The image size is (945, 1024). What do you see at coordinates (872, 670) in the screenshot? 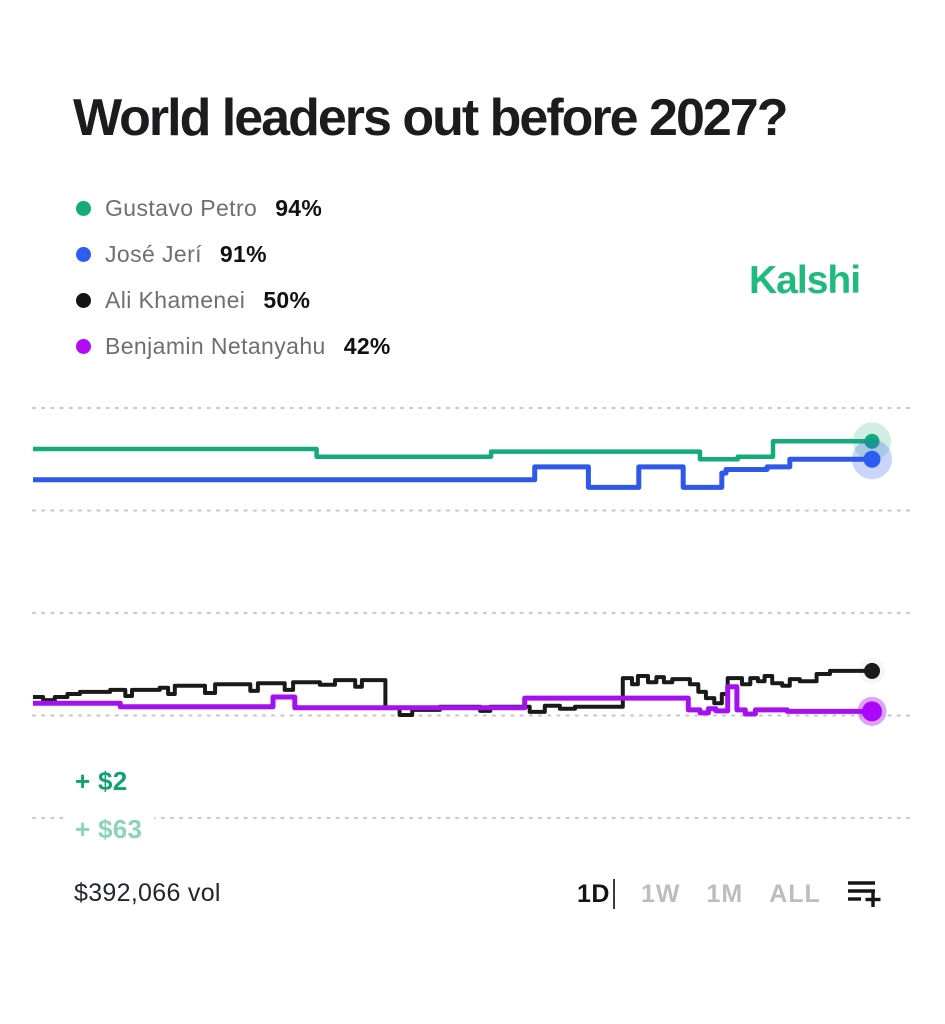
I see `series-endpoint-ali-khamenei` at bounding box center [872, 670].